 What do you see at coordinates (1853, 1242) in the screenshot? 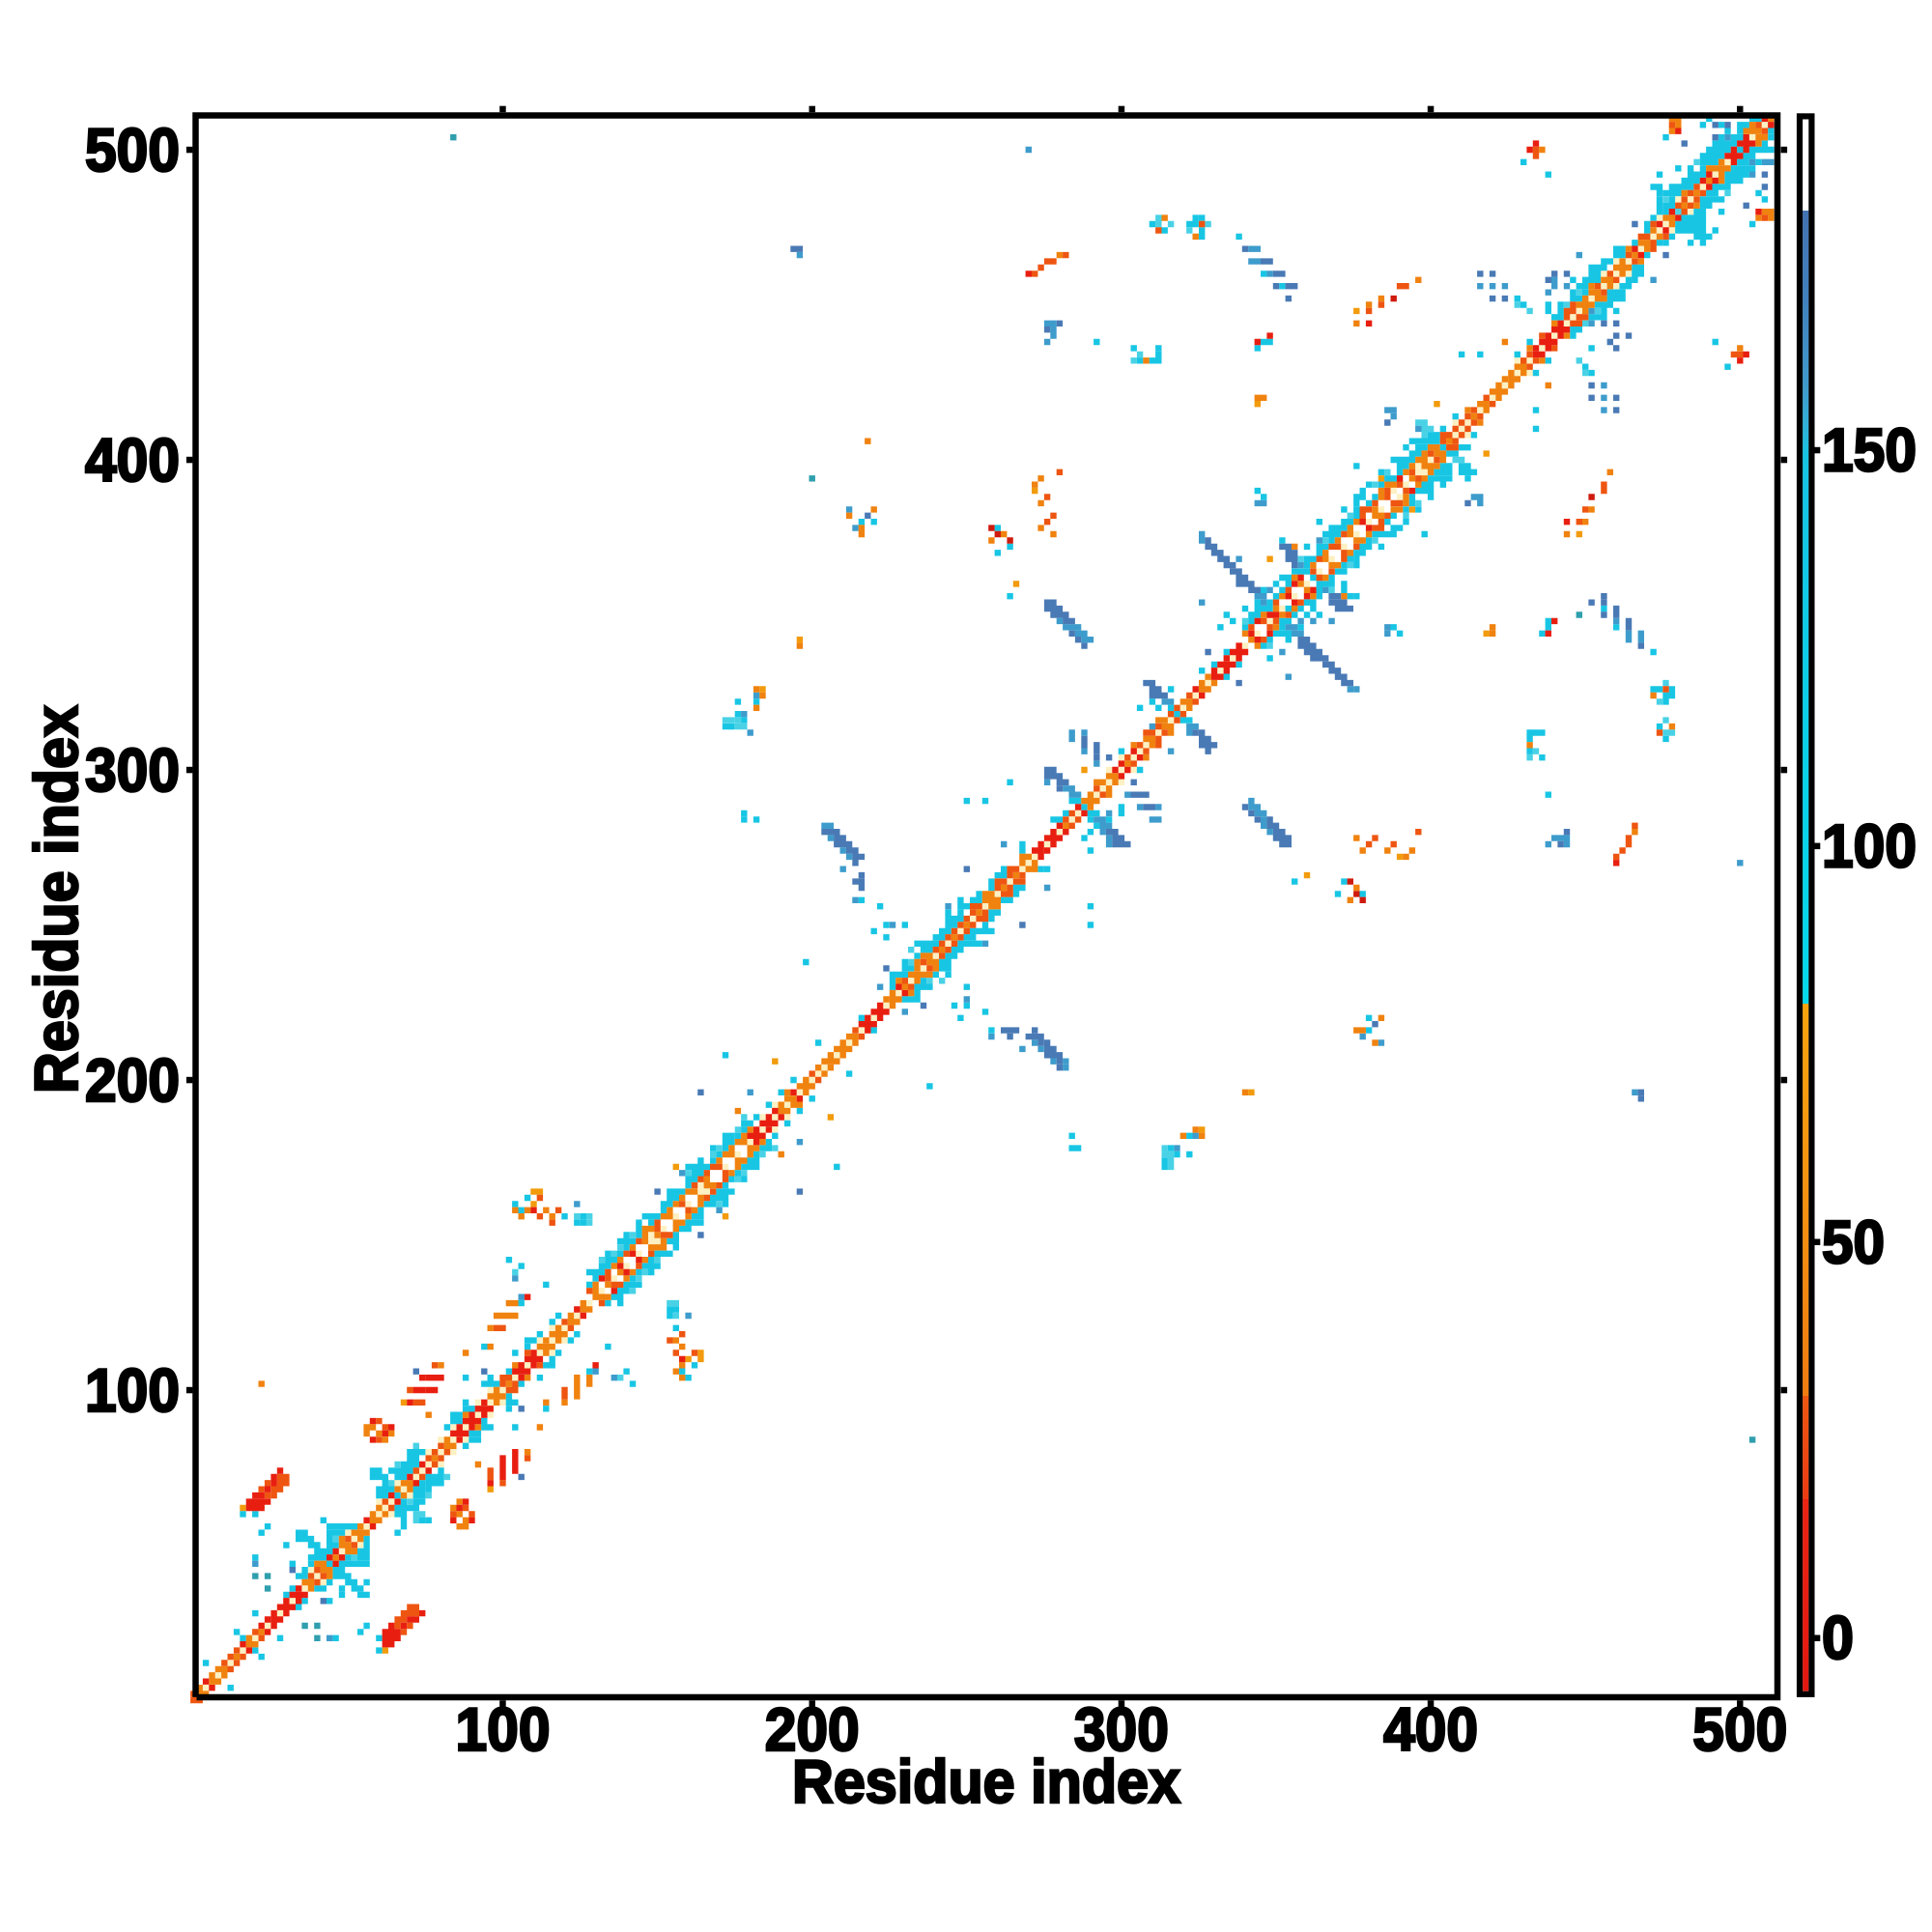
I see `svg-text: 50` at bounding box center [1853, 1242].